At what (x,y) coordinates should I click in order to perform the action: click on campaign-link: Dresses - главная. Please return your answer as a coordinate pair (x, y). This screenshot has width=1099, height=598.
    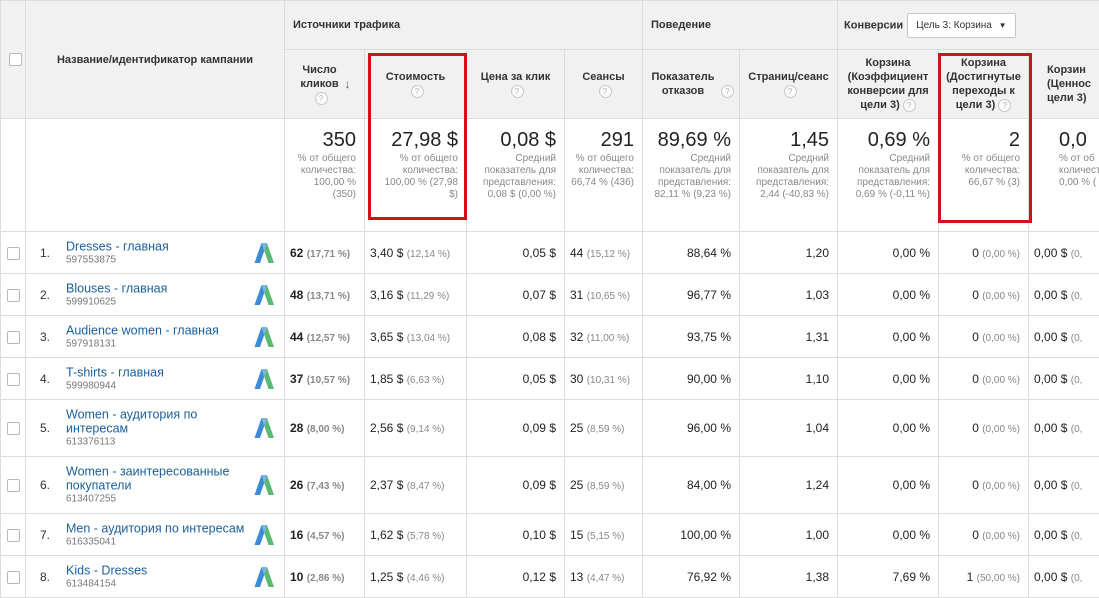
    Looking at the image, I should click on (163, 246).